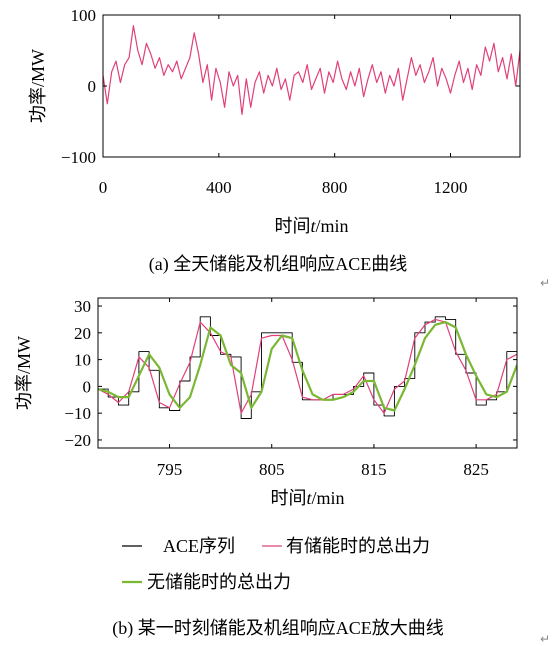  What do you see at coordinates (103, 187) in the screenshot?
I see `x-tick-label-a-0: 0` at bounding box center [103, 187].